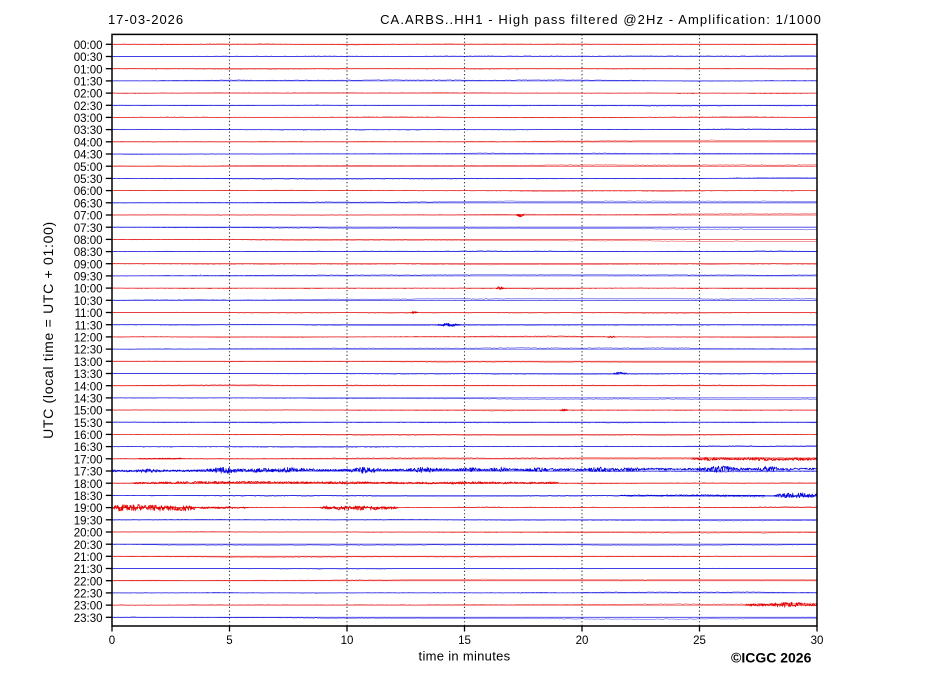 This screenshot has width=927, height=696. Describe the element at coordinates (88, 168) in the screenshot. I see `svg-text: 05:00` at that location.